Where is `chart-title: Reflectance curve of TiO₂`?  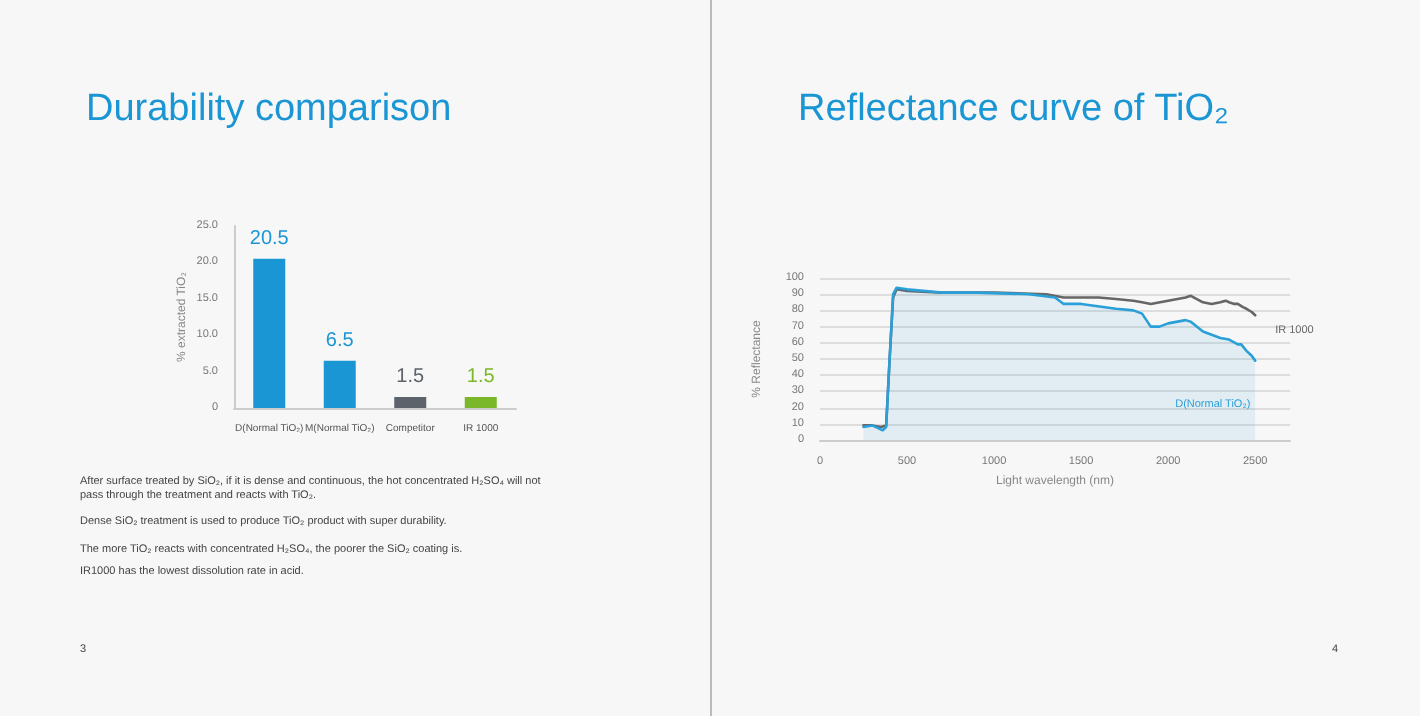
chart-title: Reflectance curve of TiO₂ is located at coordinates (1013, 109).